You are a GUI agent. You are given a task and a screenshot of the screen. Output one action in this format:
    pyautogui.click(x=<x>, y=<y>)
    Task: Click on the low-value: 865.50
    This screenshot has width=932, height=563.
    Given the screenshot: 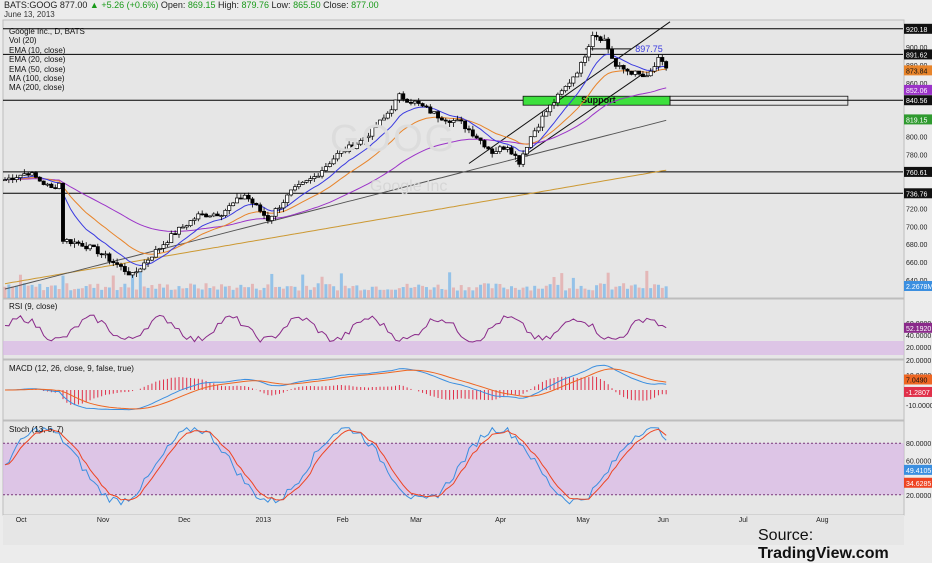 What is the action you would take?
    pyautogui.click(x=307, y=5)
    